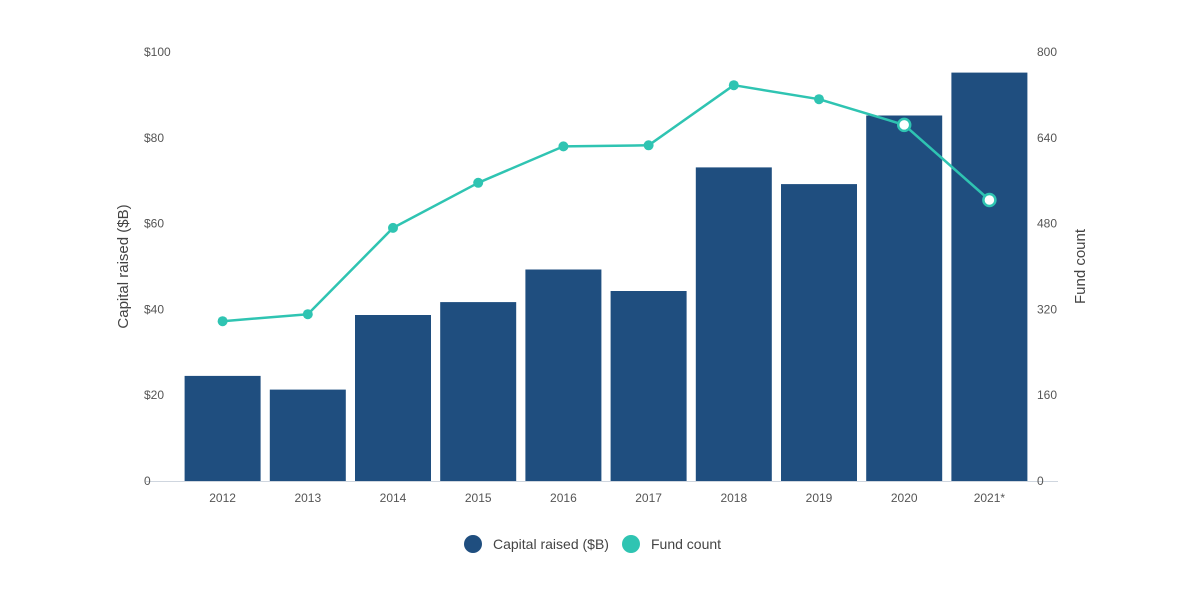 The height and width of the screenshot is (590, 1190). Describe the element at coordinates (307, 435) in the screenshot. I see `bar-2013` at that location.